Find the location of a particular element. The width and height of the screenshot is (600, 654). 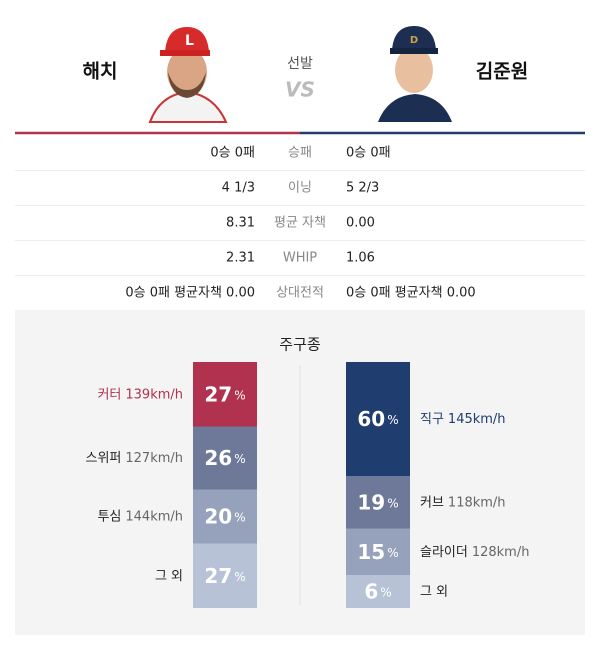

pitch-percent: 15% is located at coordinates (377, 551).